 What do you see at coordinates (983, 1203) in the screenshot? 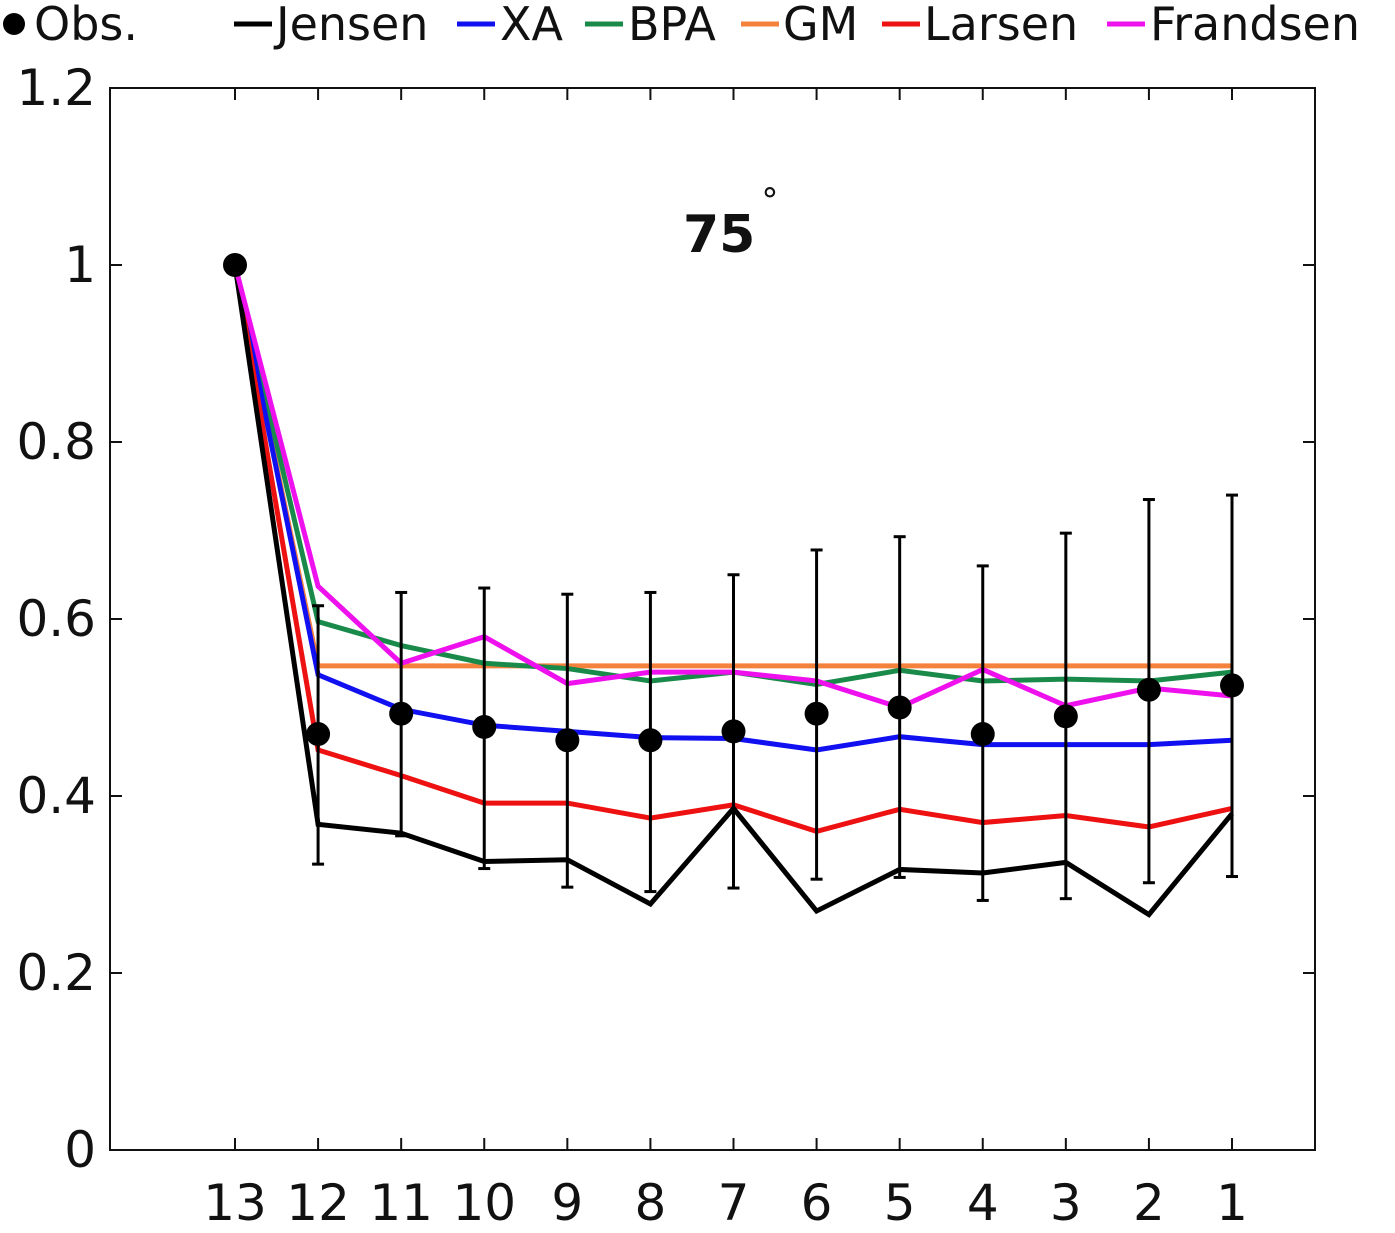
I see `x-tick-label: 4` at bounding box center [983, 1203].